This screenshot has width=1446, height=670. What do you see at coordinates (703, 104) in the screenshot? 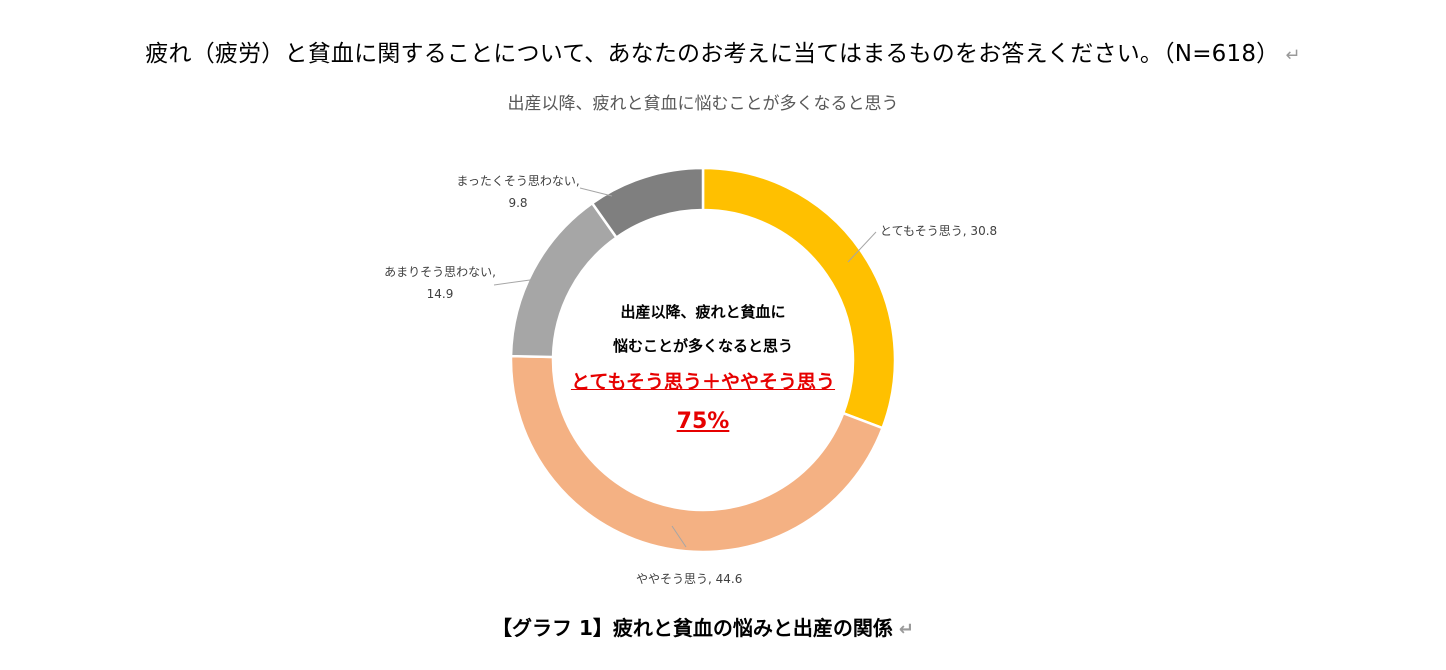
I see `chart-title: 出産以降、疲れと貧血に悩むことが多くなると思う` at bounding box center [703, 104].